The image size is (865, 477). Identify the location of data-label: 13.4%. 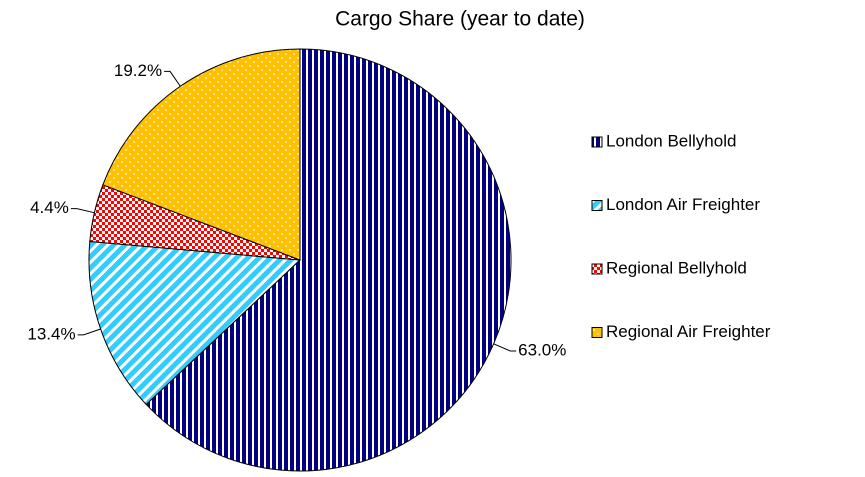
(51, 333).